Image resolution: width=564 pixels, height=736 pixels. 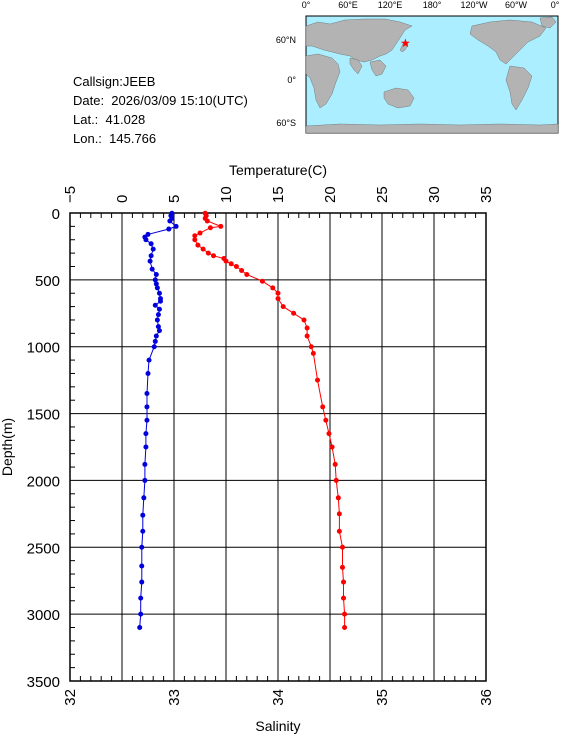 I want to click on africa-landmass, so click(x=323, y=81).